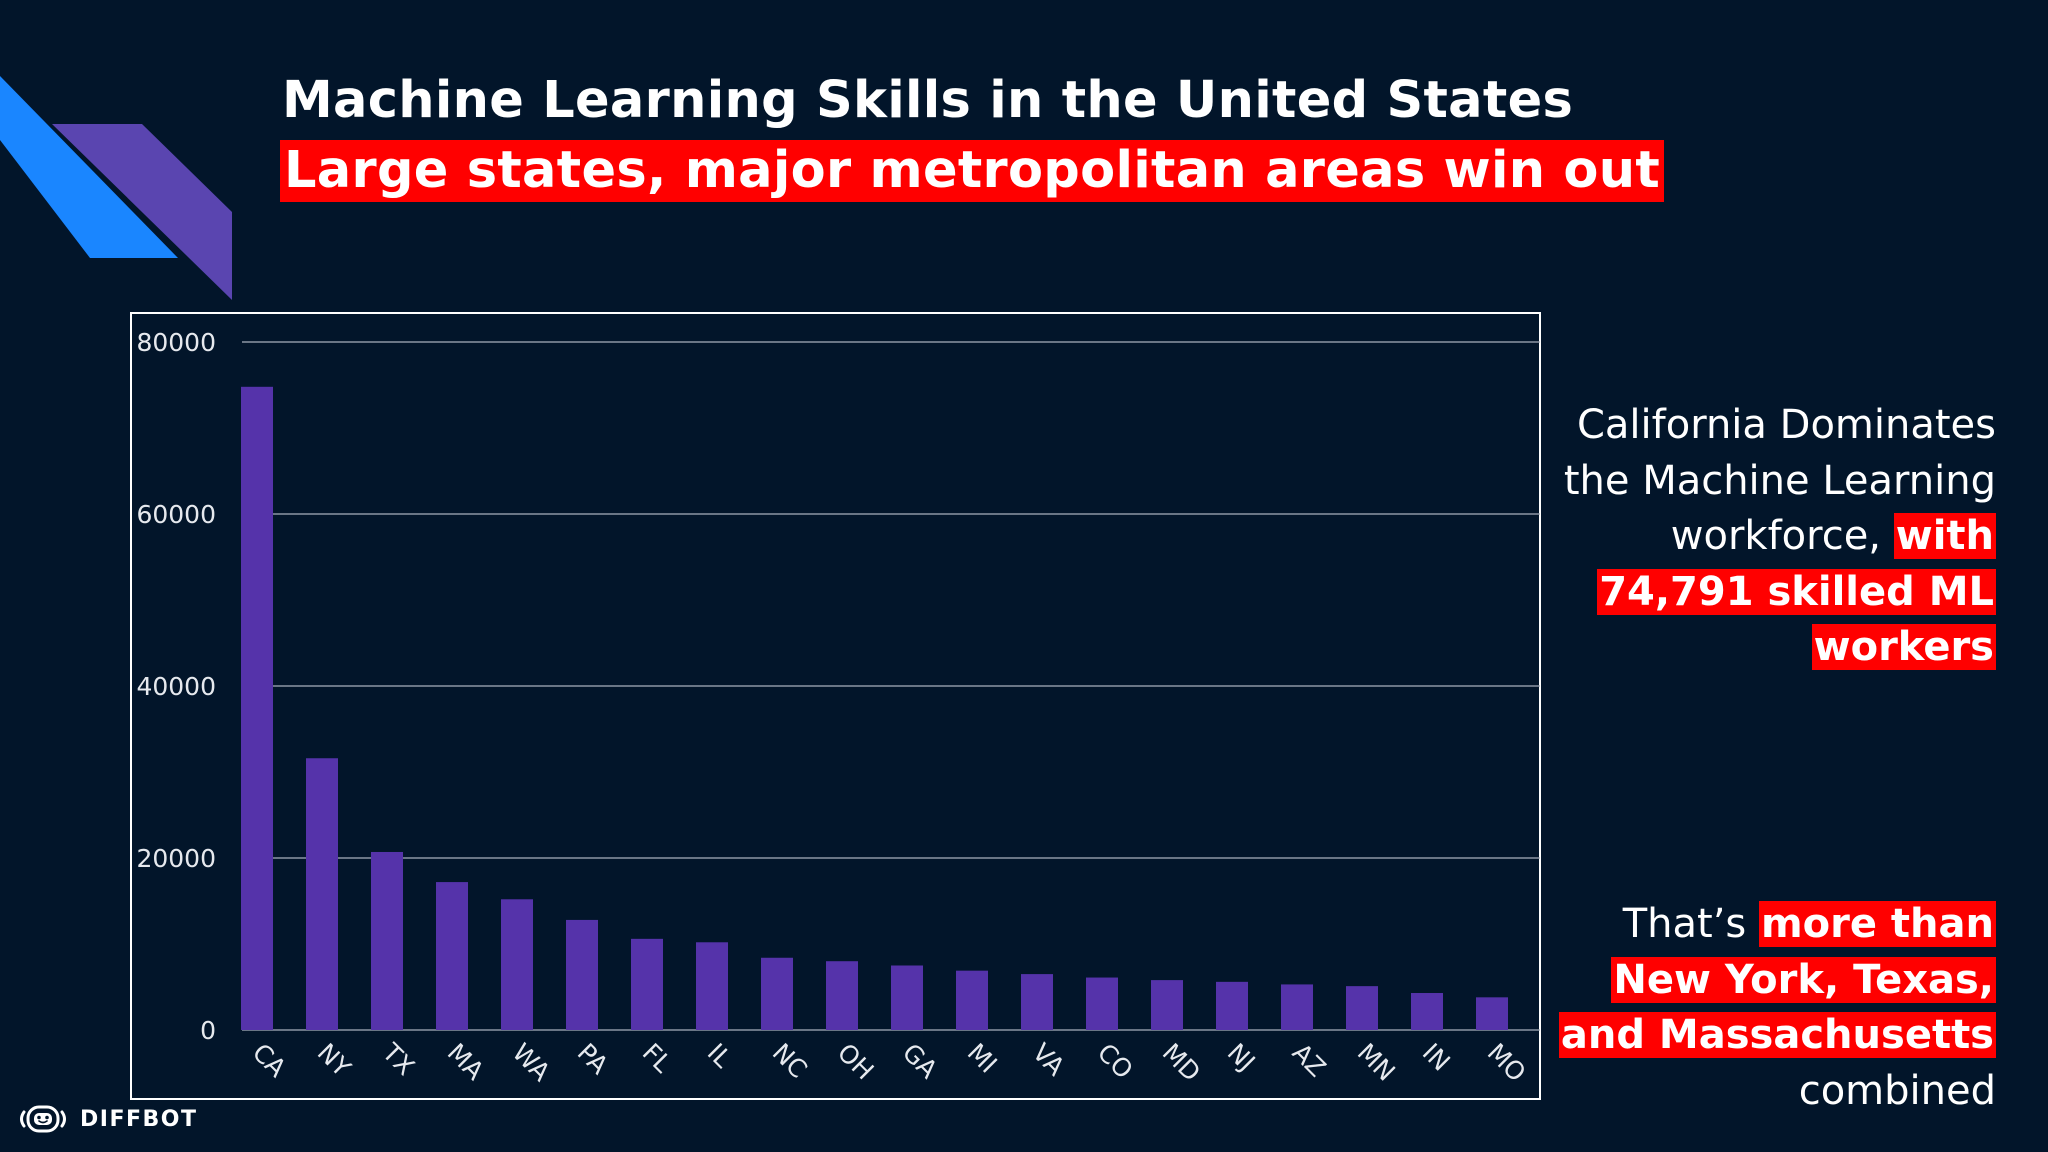 This screenshot has width=2048, height=1152. I want to click on bar-nc, so click(777, 993).